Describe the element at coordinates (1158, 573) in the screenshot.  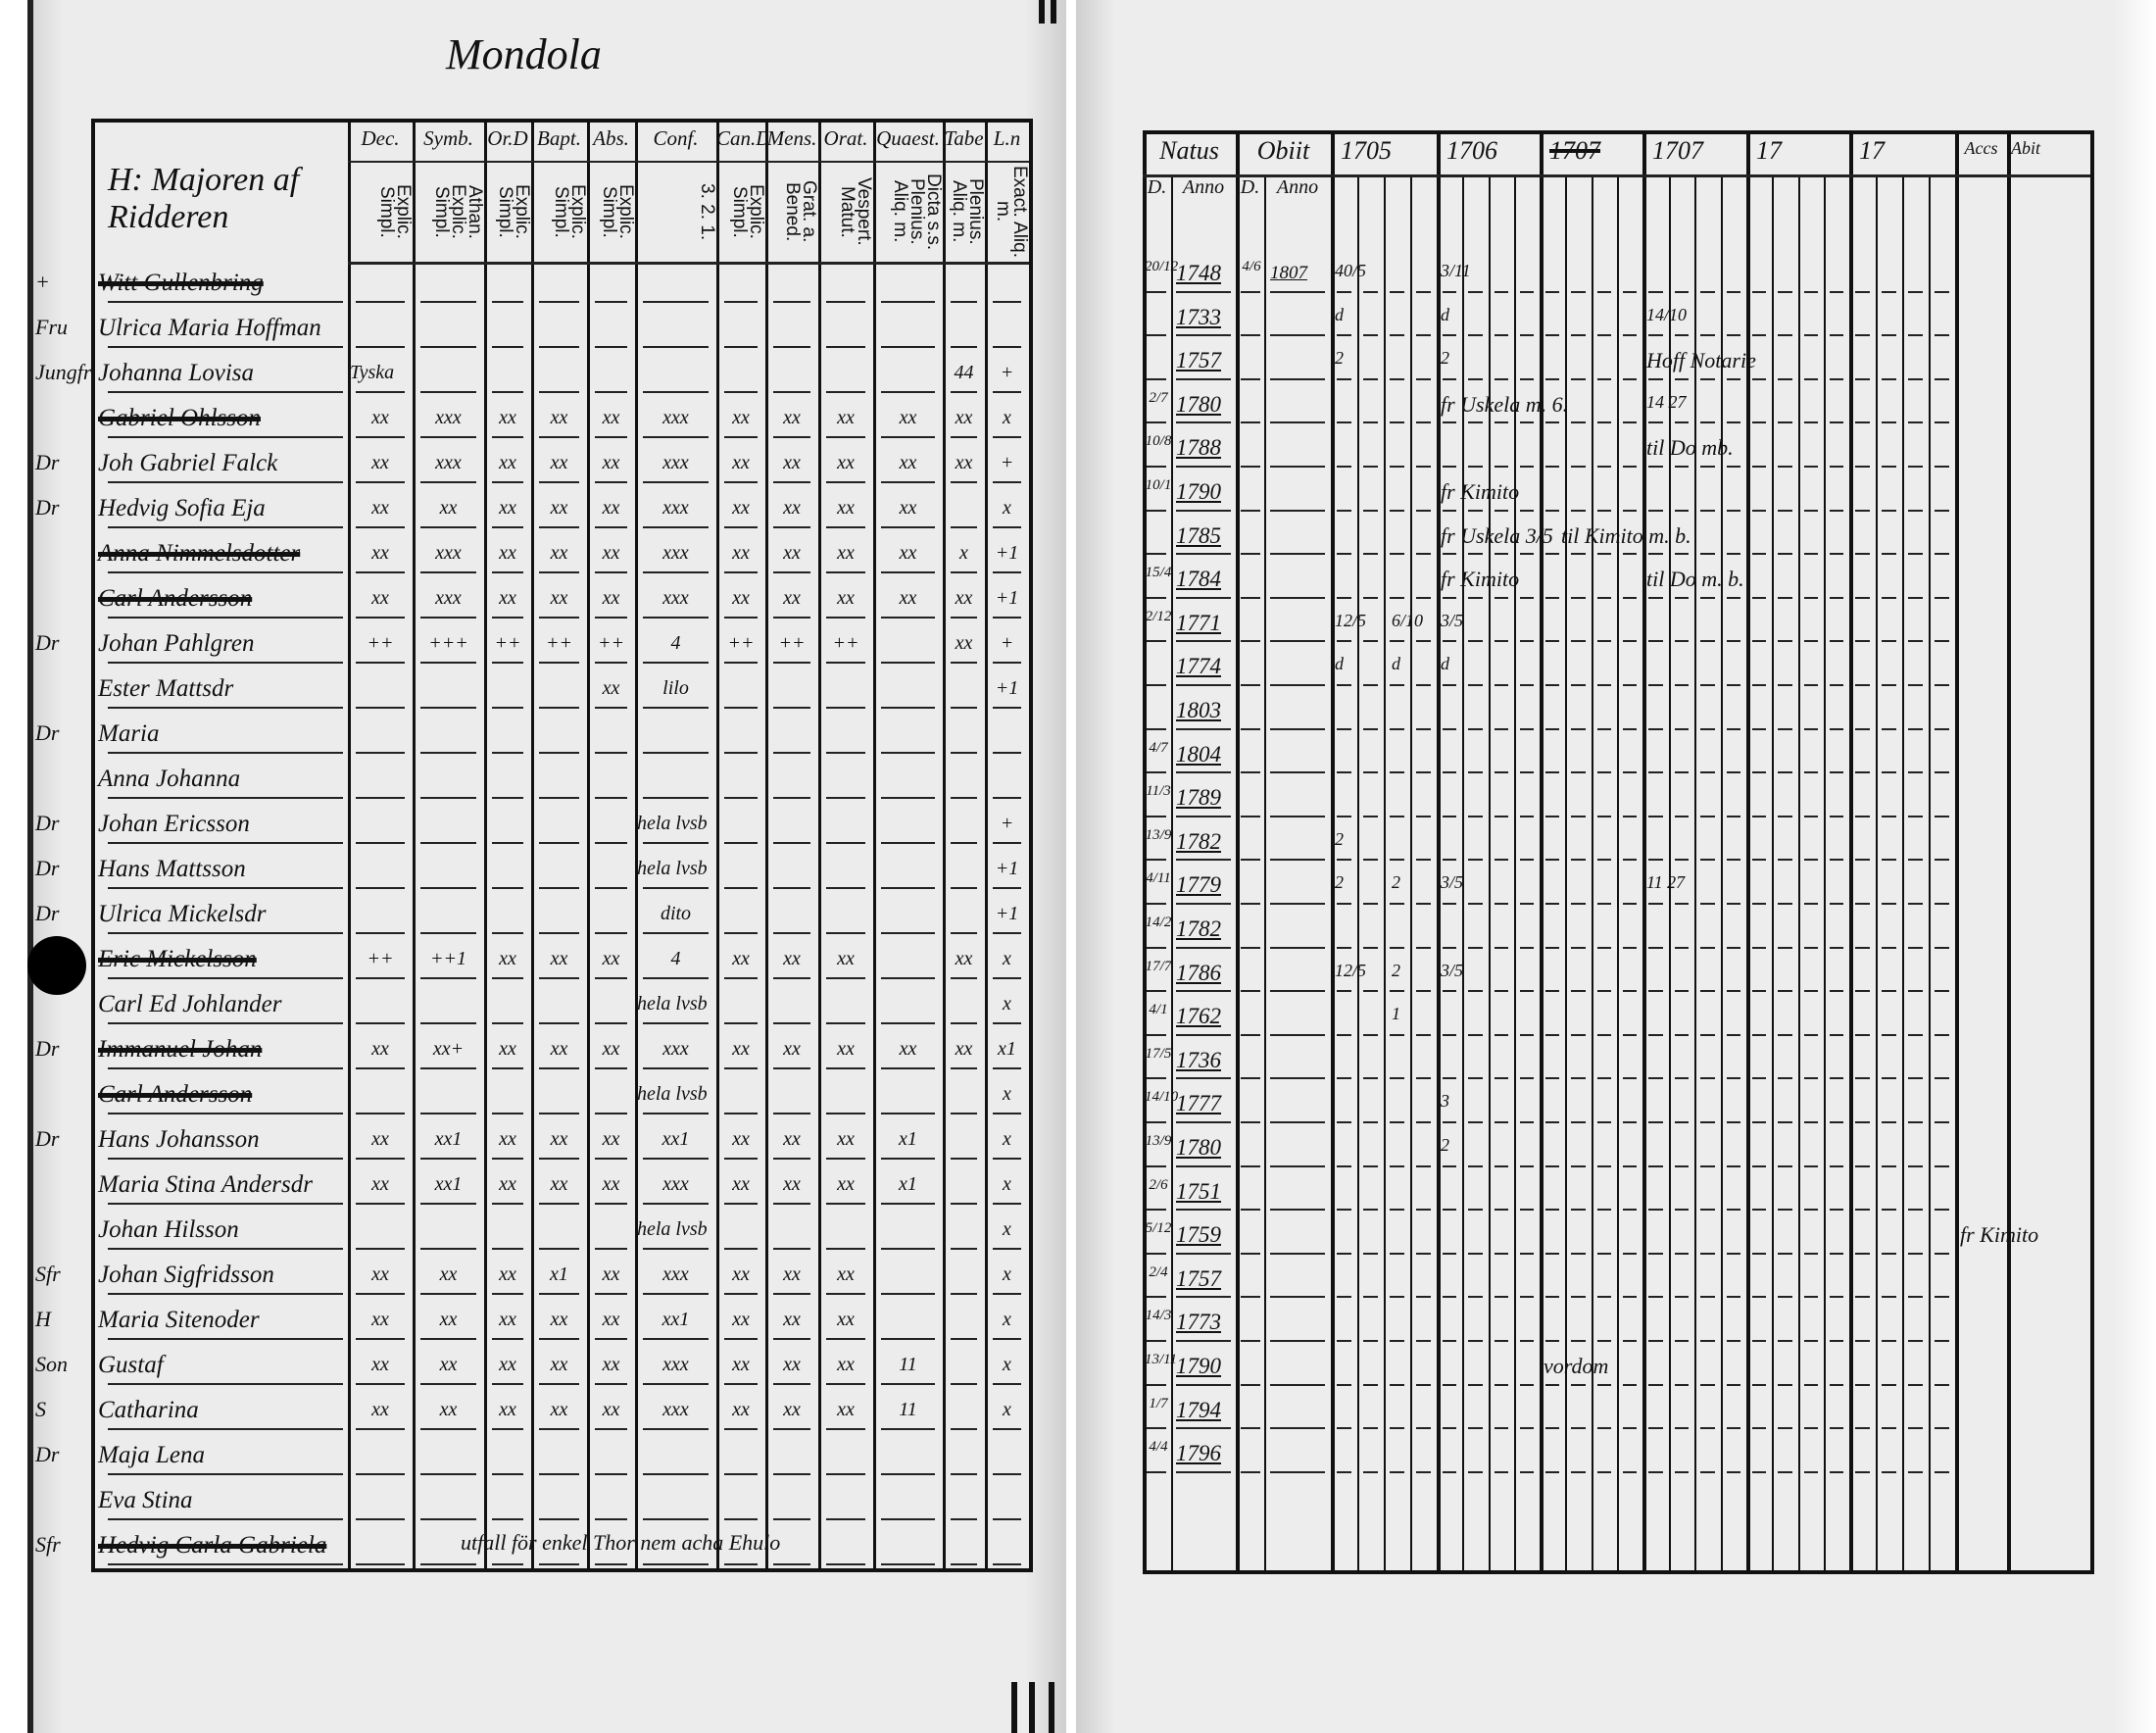
I see `birth-day: 15/4` at that location.